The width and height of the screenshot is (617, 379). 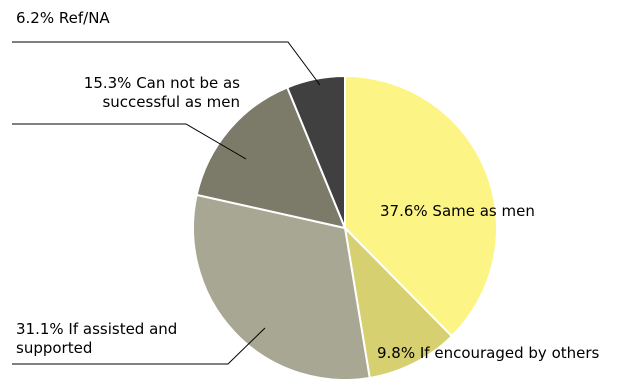 I want to click on pie-slice-if-assisted-and-supported, so click(x=281, y=286).